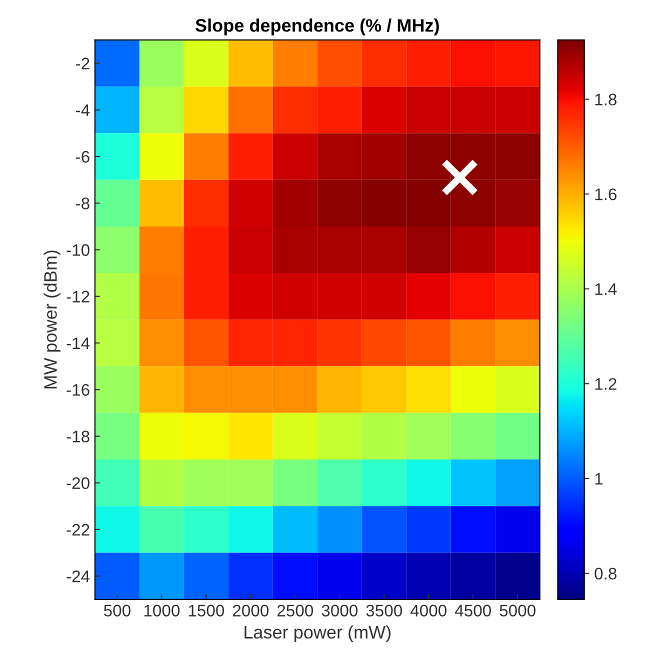 The width and height of the screenshot is (664, 666). Describe the element at coordinates (117, 610) in the screenshot. I see `x-tick-label: 500` at that location.